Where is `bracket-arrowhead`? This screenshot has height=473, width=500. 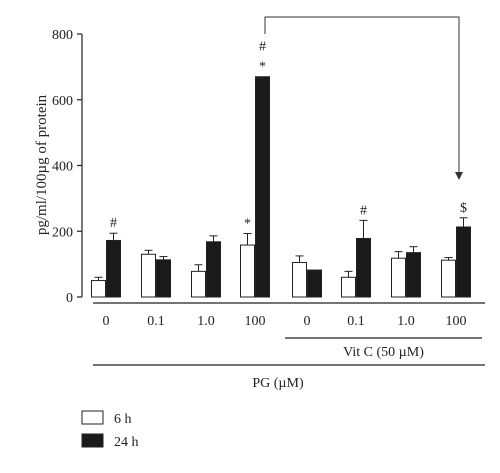
bracket-arrowhead is located at coordinates (459, 176).